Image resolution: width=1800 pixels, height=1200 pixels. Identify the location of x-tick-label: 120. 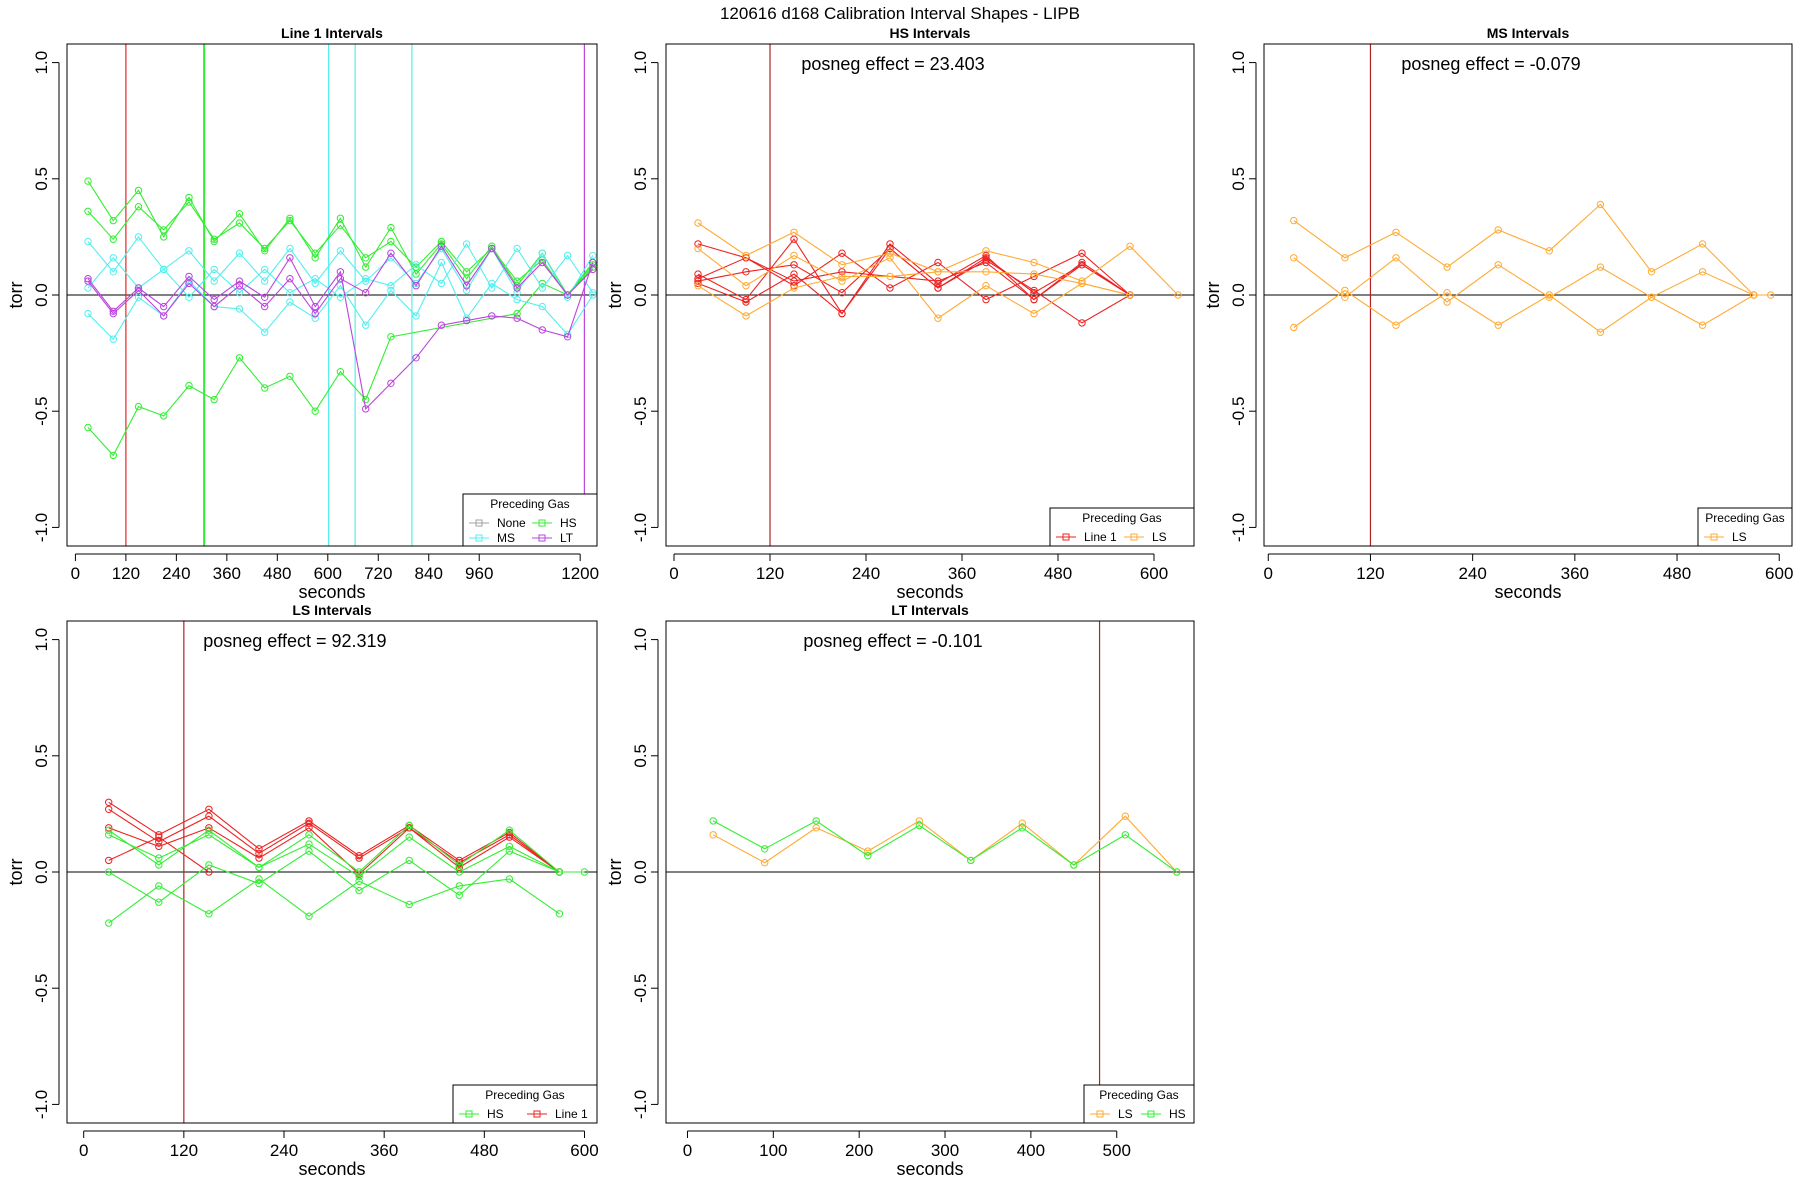
(184, 1150).